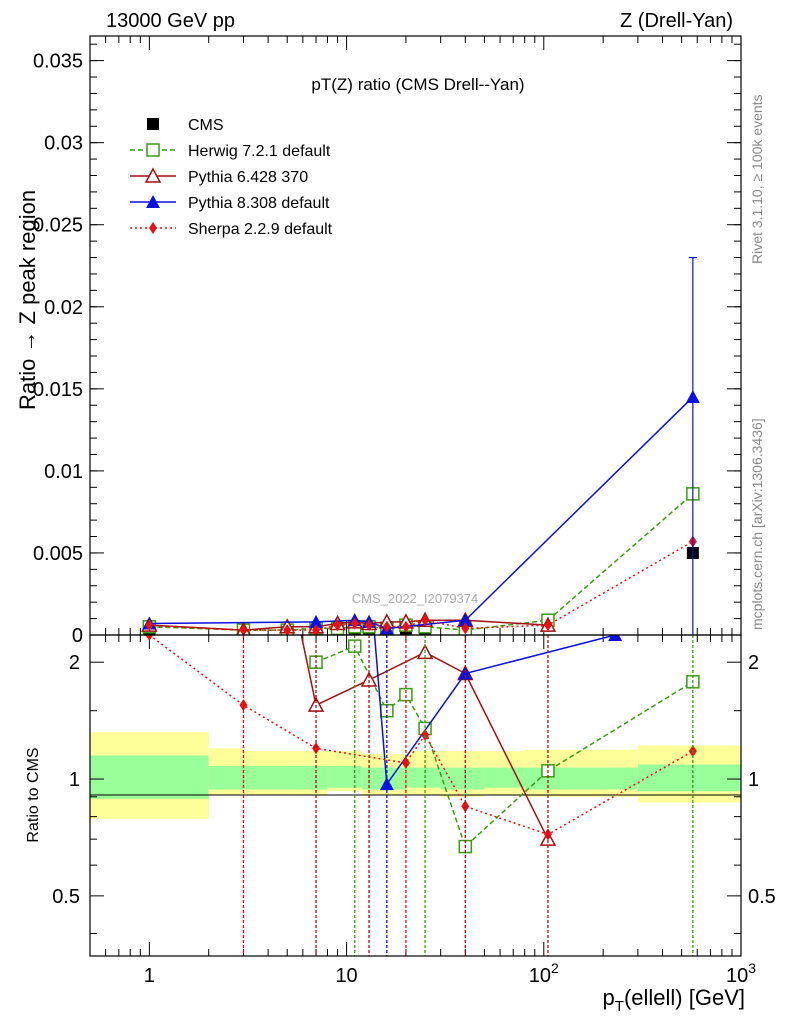 This screenshot has height=1024, width=786. Describe the element at coordinates (74, 780) in the screenshot. I see `ratio-y-tick-label: 1` at that location.